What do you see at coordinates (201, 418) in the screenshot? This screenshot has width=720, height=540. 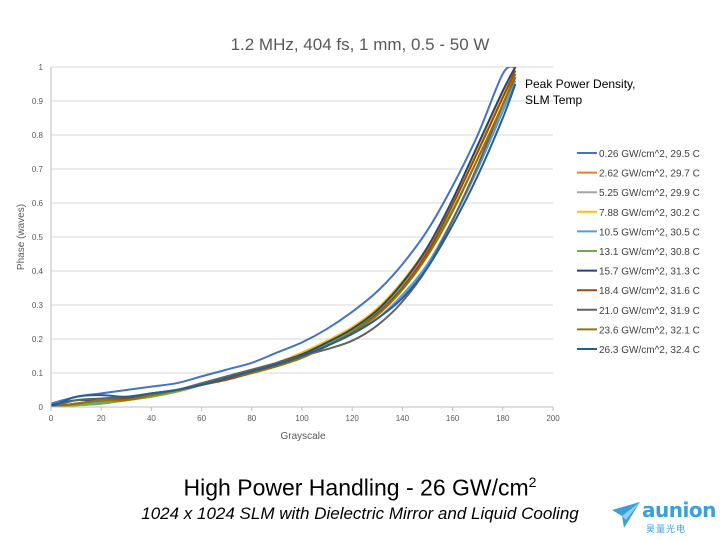 I see `x-tick-label: 60` at bounding box center [201, 418].